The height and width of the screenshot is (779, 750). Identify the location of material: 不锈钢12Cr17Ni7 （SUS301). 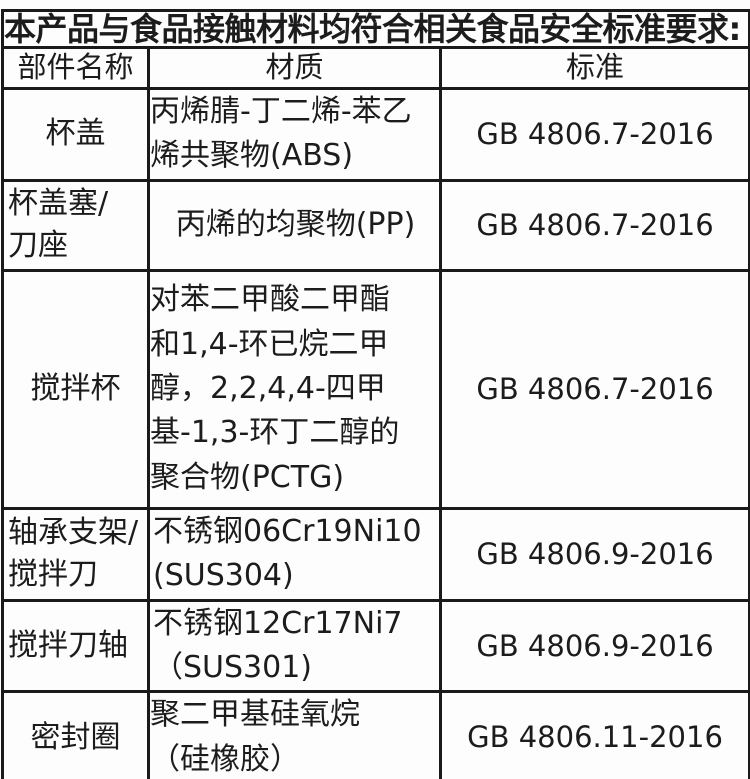
(294, 646).